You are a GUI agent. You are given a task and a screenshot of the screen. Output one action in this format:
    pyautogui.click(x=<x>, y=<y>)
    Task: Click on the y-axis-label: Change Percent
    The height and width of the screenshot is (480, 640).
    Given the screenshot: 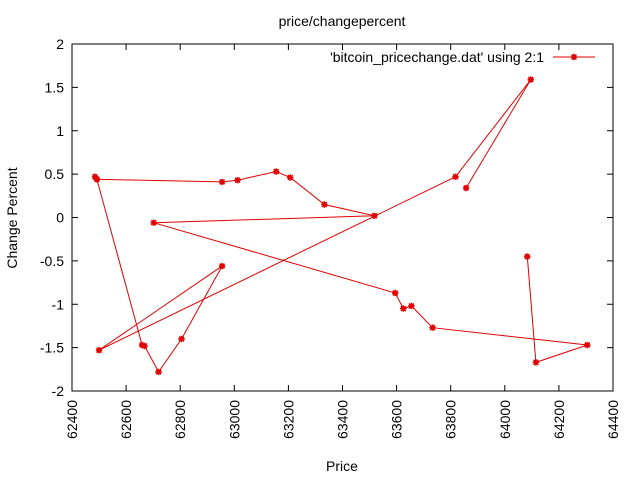 What is the action you would take?
    pyautogui.click(x=12, y=217)
    